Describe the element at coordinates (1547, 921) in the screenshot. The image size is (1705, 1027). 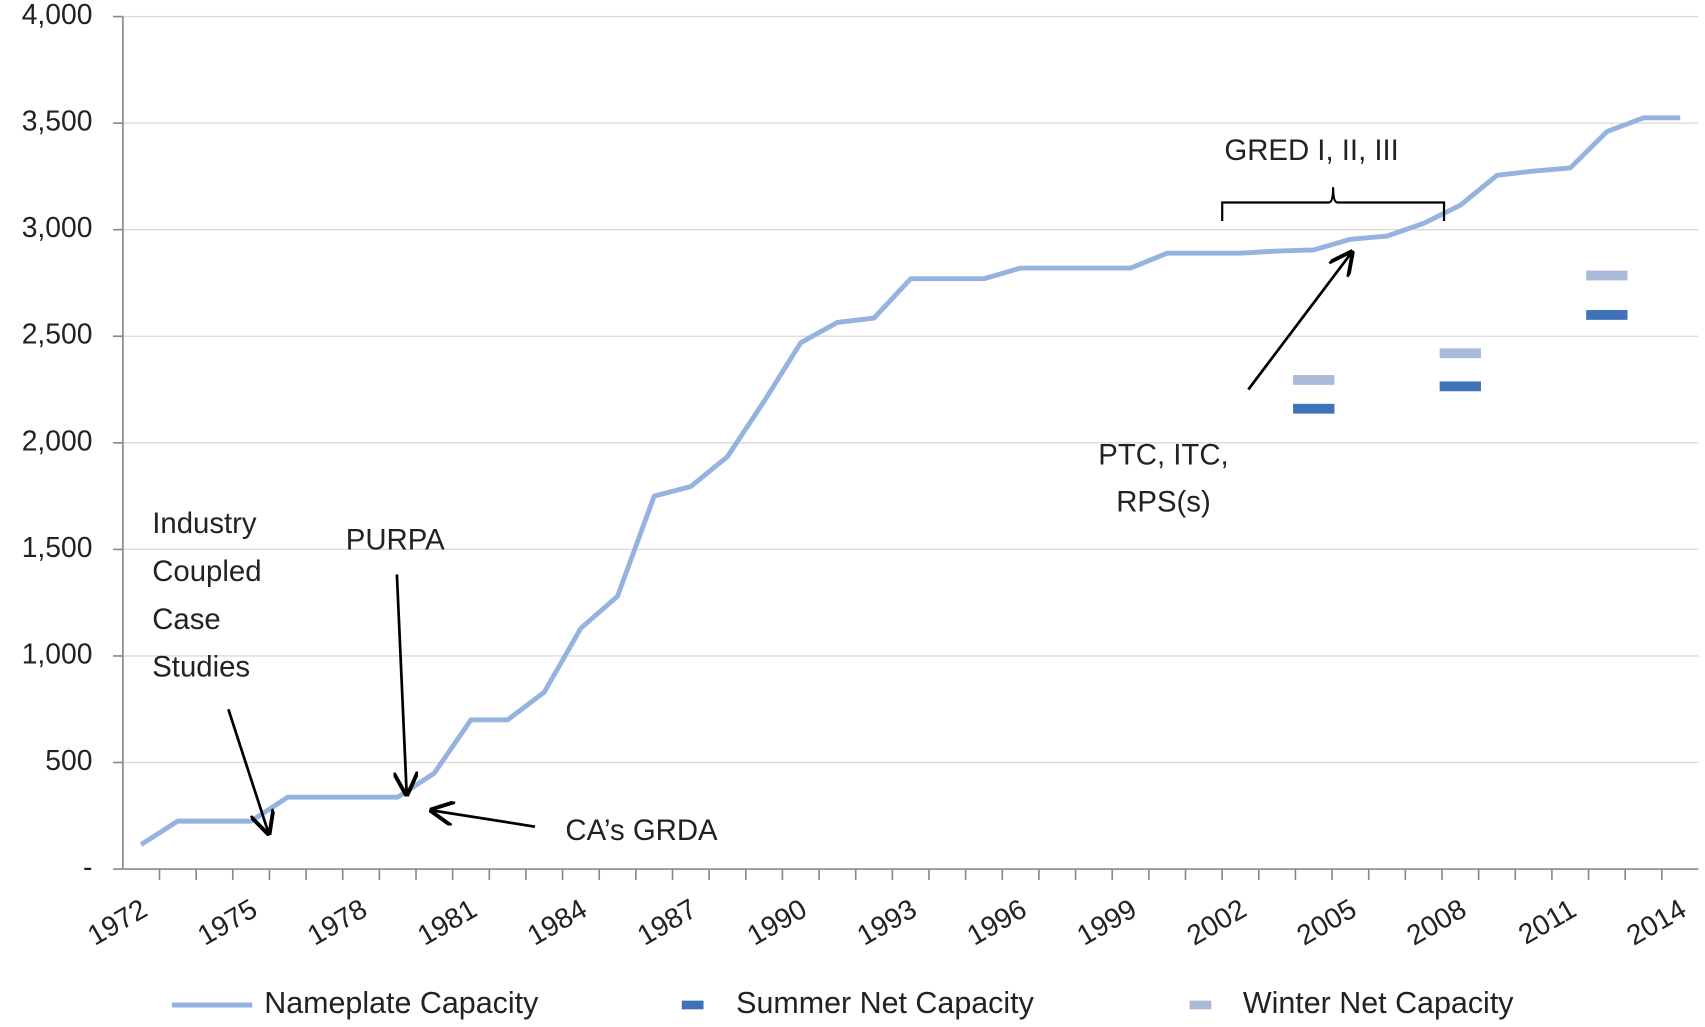
I see `x-tick-label: 2011` at that location.